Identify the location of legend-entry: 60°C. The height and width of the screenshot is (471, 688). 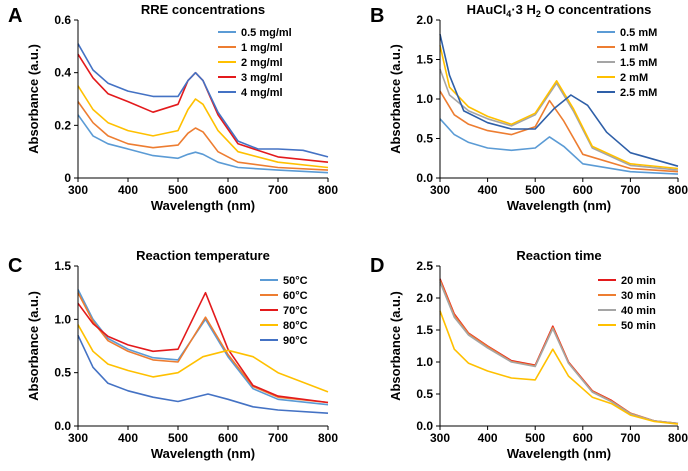
(295, 296).